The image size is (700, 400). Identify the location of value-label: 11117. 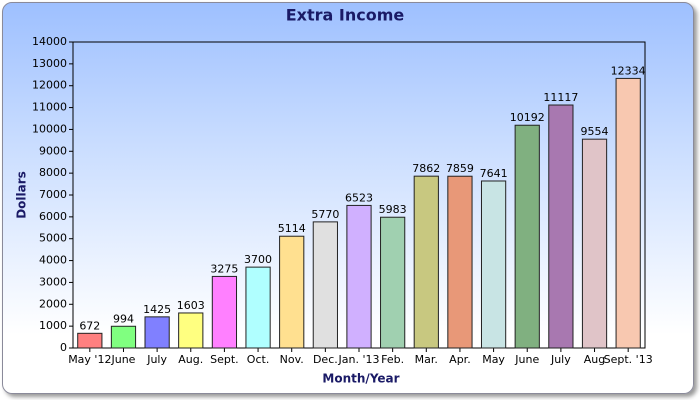
(560, 97).